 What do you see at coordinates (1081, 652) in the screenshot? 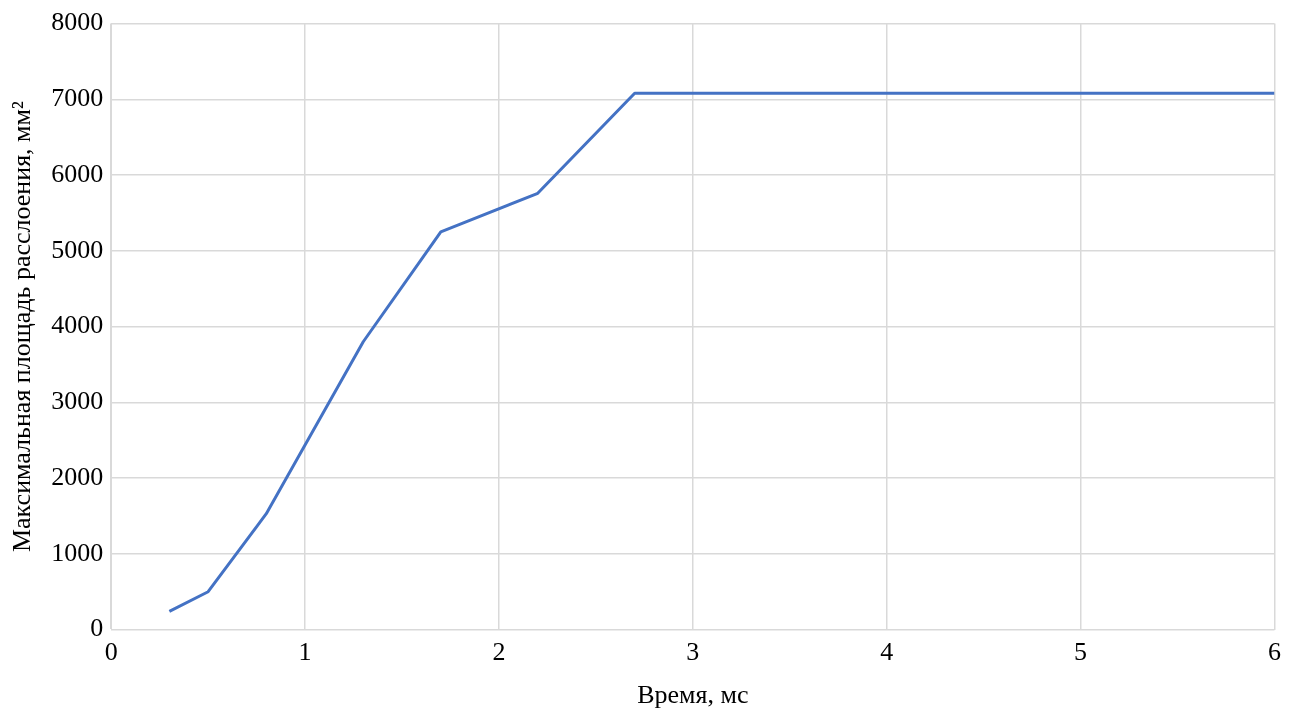
I see `x-tick-label: 5` at bounding box center [1081, 652].